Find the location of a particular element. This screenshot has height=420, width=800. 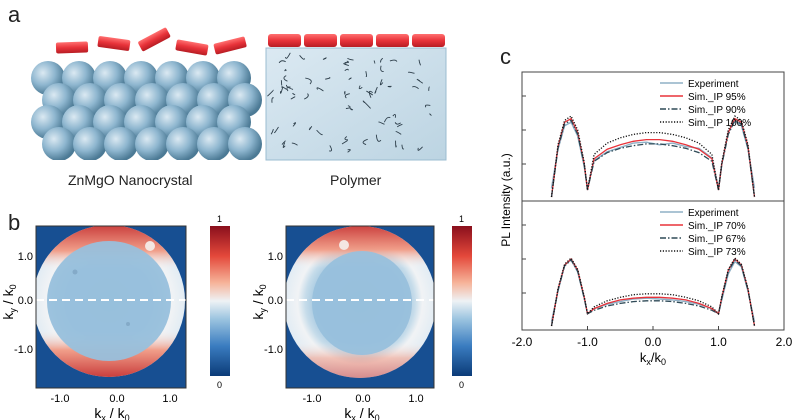

legend-label: Sim._IP 90% is located at coordinates (717, 110).